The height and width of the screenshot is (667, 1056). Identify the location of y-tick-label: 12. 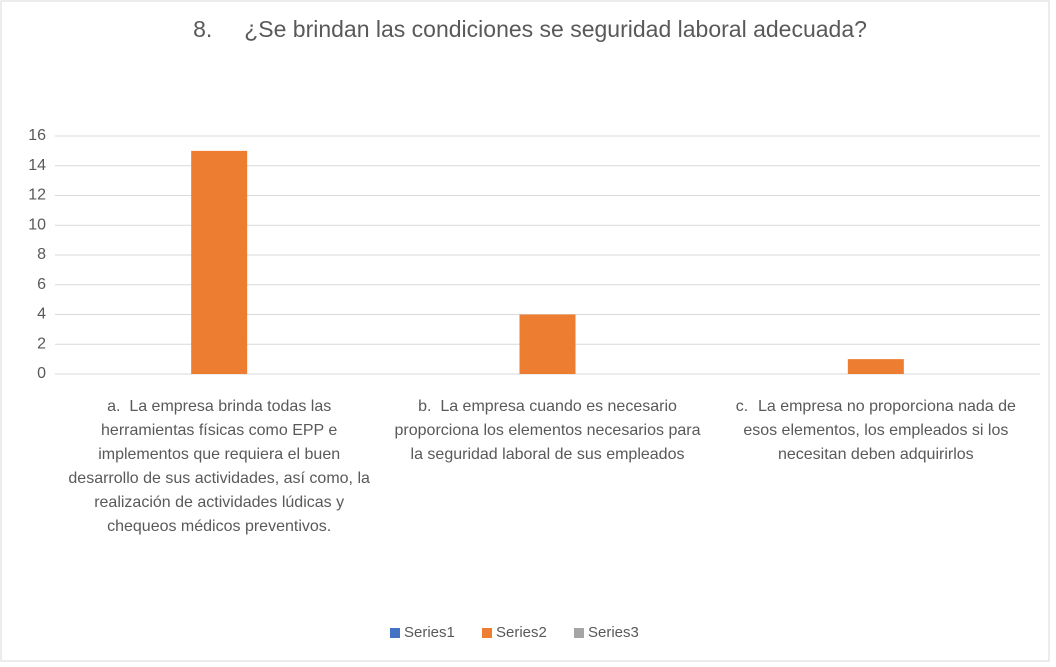
(37, 195).